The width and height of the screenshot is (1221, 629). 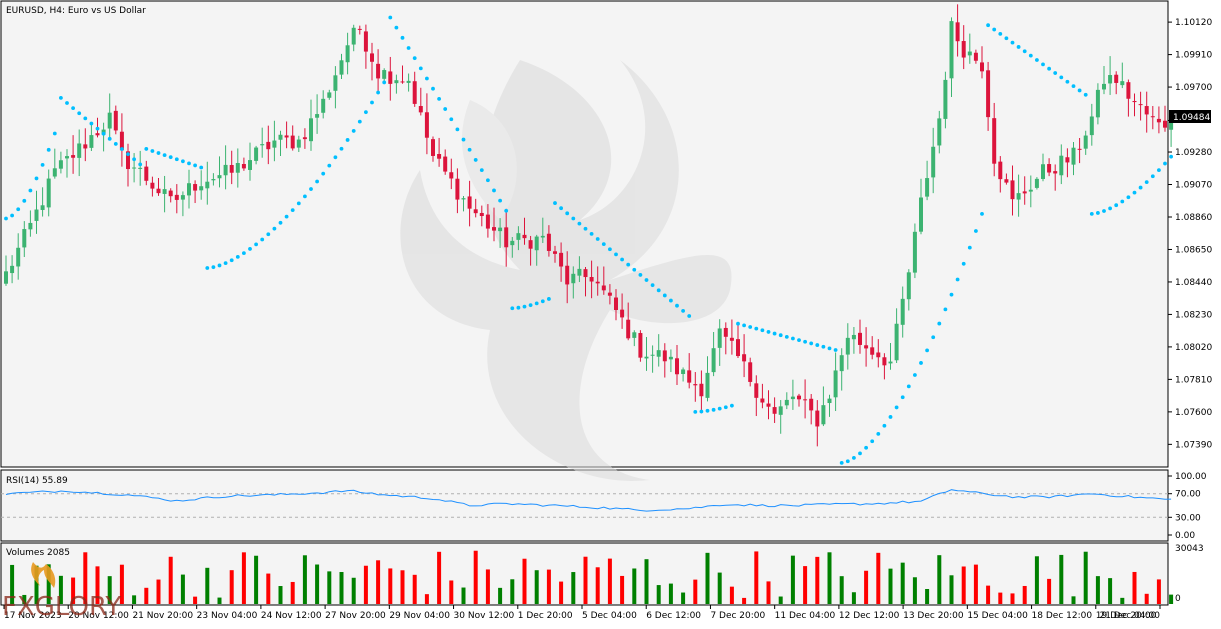 What do you see at coordinates (1193, 413) in the screenshot?
I see `price-axis-tick-label: 1.07600` at bounding box center [1193, 413].